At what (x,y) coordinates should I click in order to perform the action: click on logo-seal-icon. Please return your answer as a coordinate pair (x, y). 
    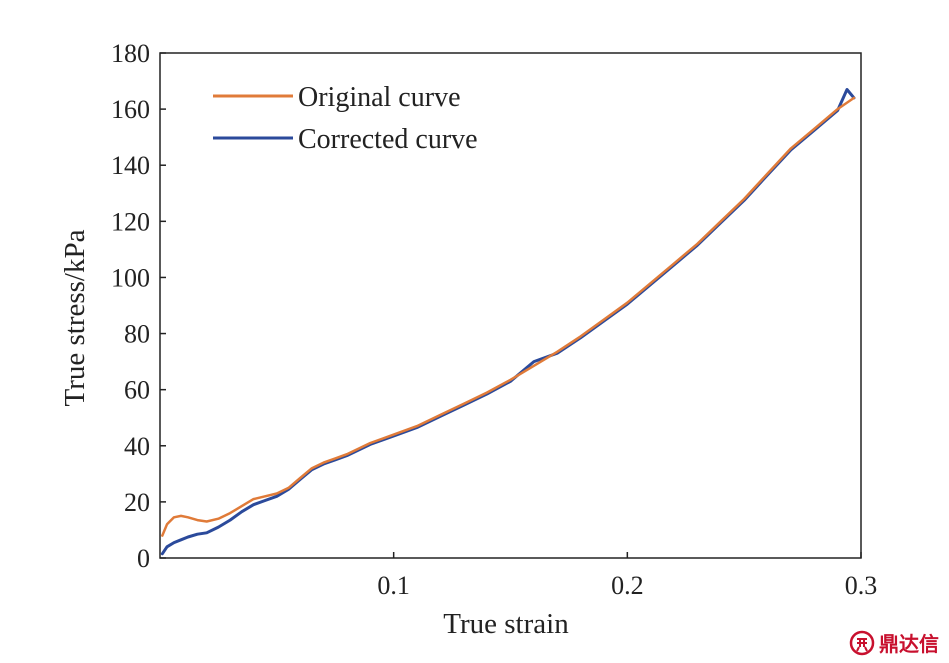
    Looking at the image, I should click on (862, 642).